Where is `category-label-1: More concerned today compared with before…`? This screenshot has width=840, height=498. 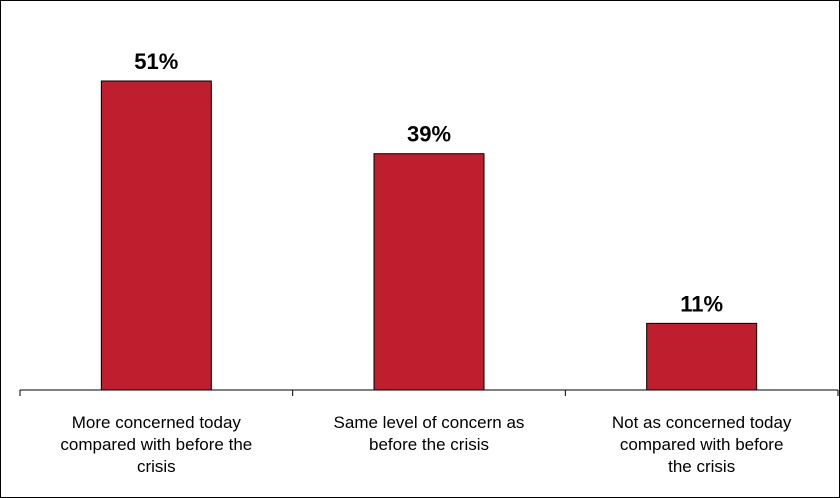
category-label-1: More concerned today compared with before… is located at coordinates (156, 444).